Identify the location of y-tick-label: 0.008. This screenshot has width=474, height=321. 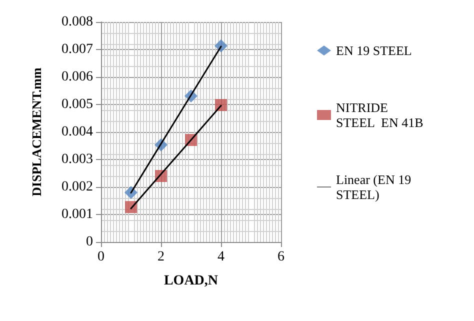
(77, 22).